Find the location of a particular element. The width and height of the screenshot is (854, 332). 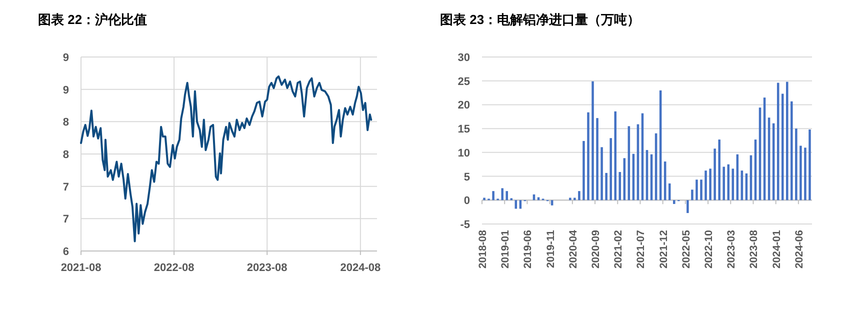

y-tick-label: 5 is located at coordinates (467, 177).